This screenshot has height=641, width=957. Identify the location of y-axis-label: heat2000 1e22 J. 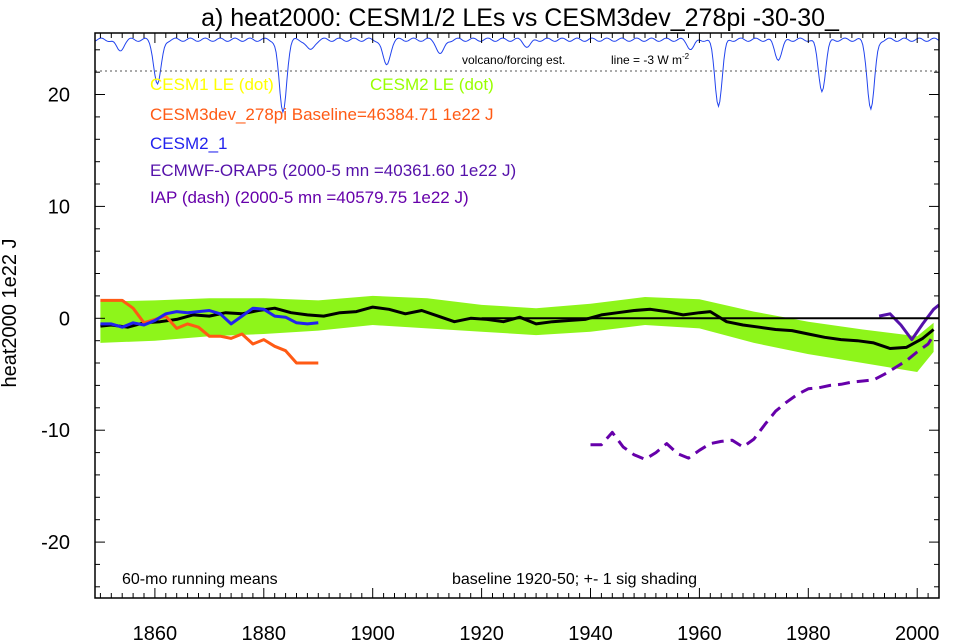
(10, 312).